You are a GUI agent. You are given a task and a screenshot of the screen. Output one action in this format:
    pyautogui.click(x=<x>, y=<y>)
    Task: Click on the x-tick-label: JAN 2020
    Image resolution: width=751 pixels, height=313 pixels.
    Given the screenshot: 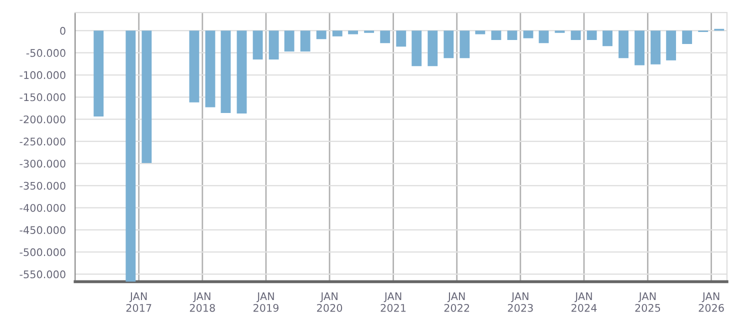 What is the action you would take?
    pyautogui.click(x=329, y=302)
    